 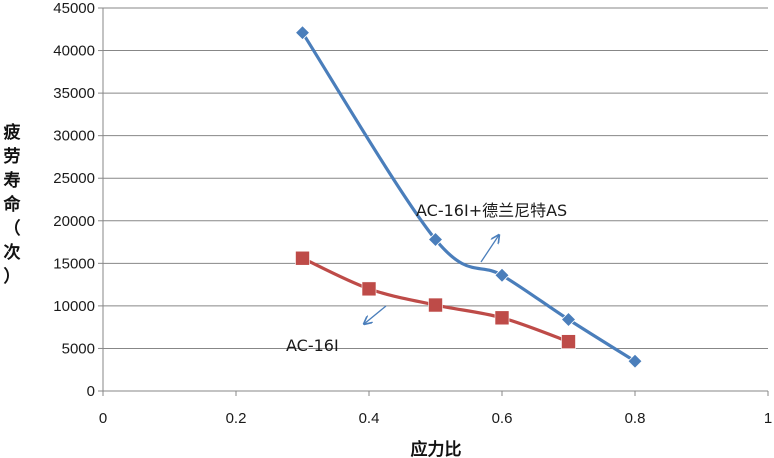 What do you see at coordinates (312, 345) in the screenshot?
I see `series-label-red: AC-16Ⅰ` at bounding box center [312, 345].